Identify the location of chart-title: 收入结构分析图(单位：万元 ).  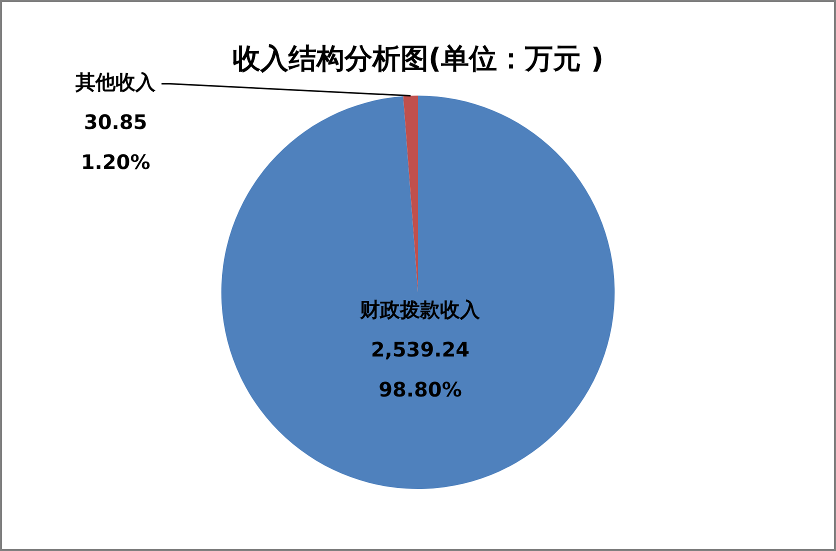
(418, 59).